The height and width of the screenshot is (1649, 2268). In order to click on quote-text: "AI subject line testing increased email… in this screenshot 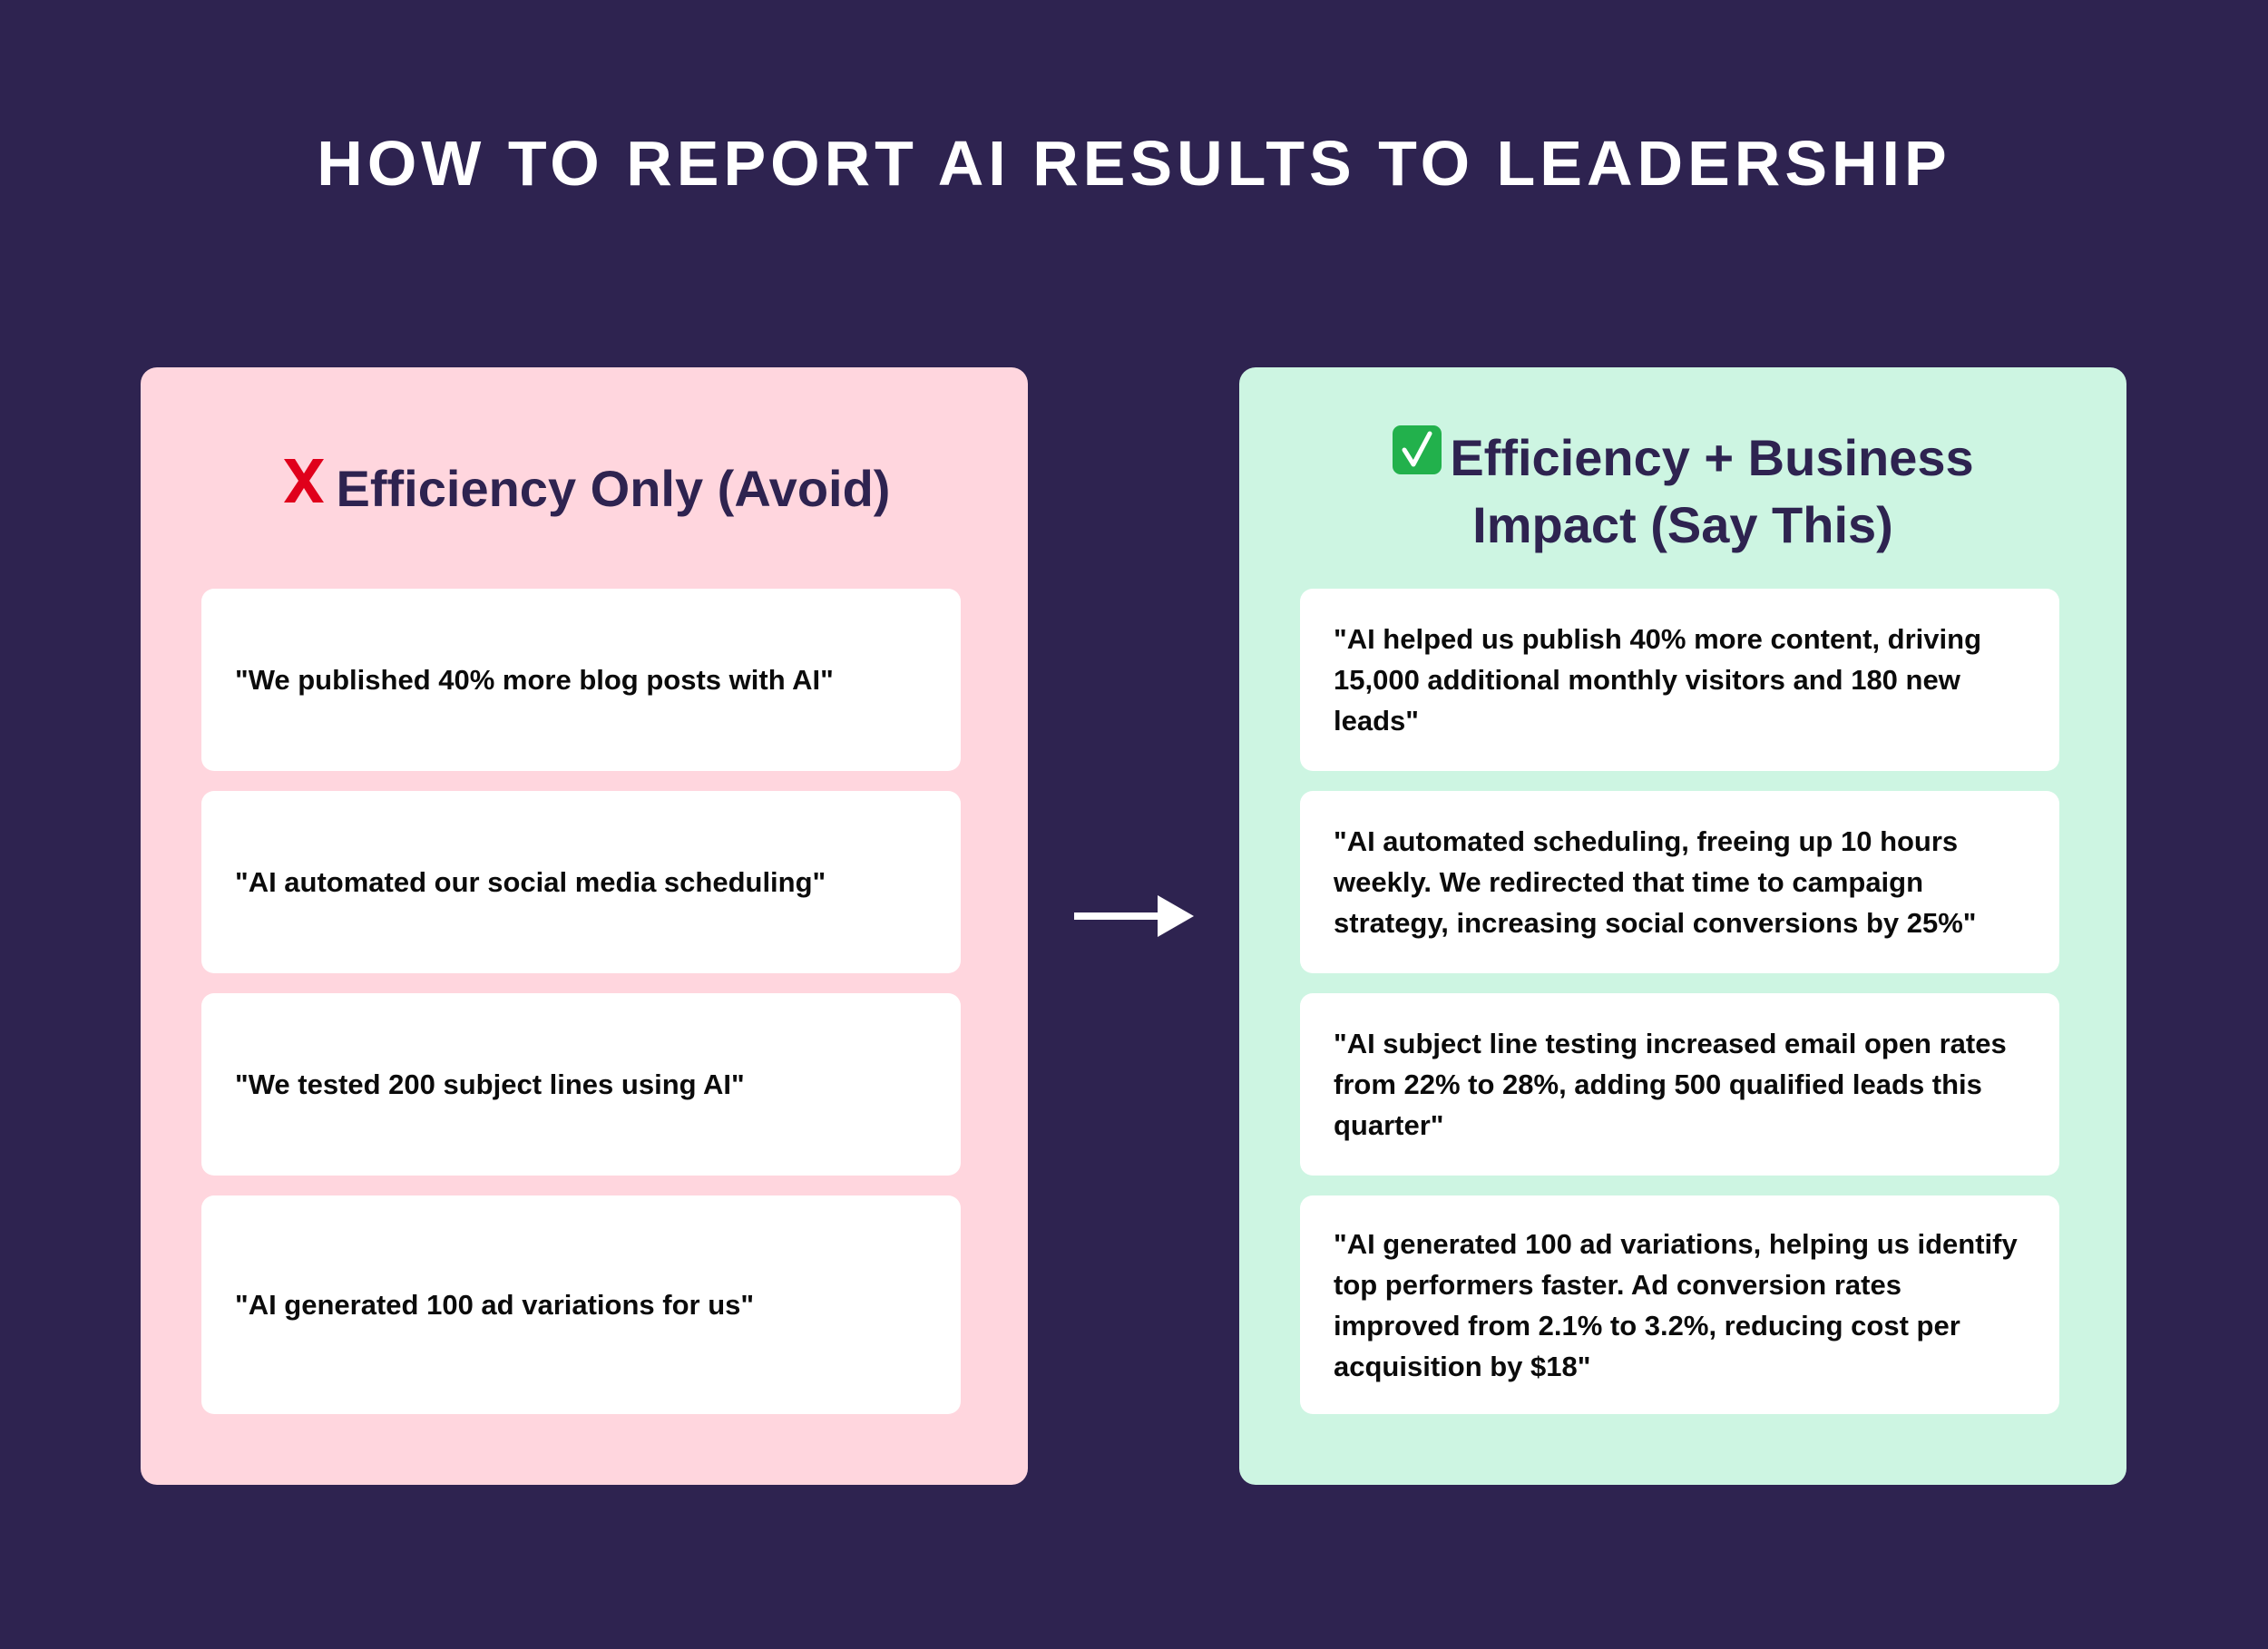, I will do `click(1671, 1084)`.